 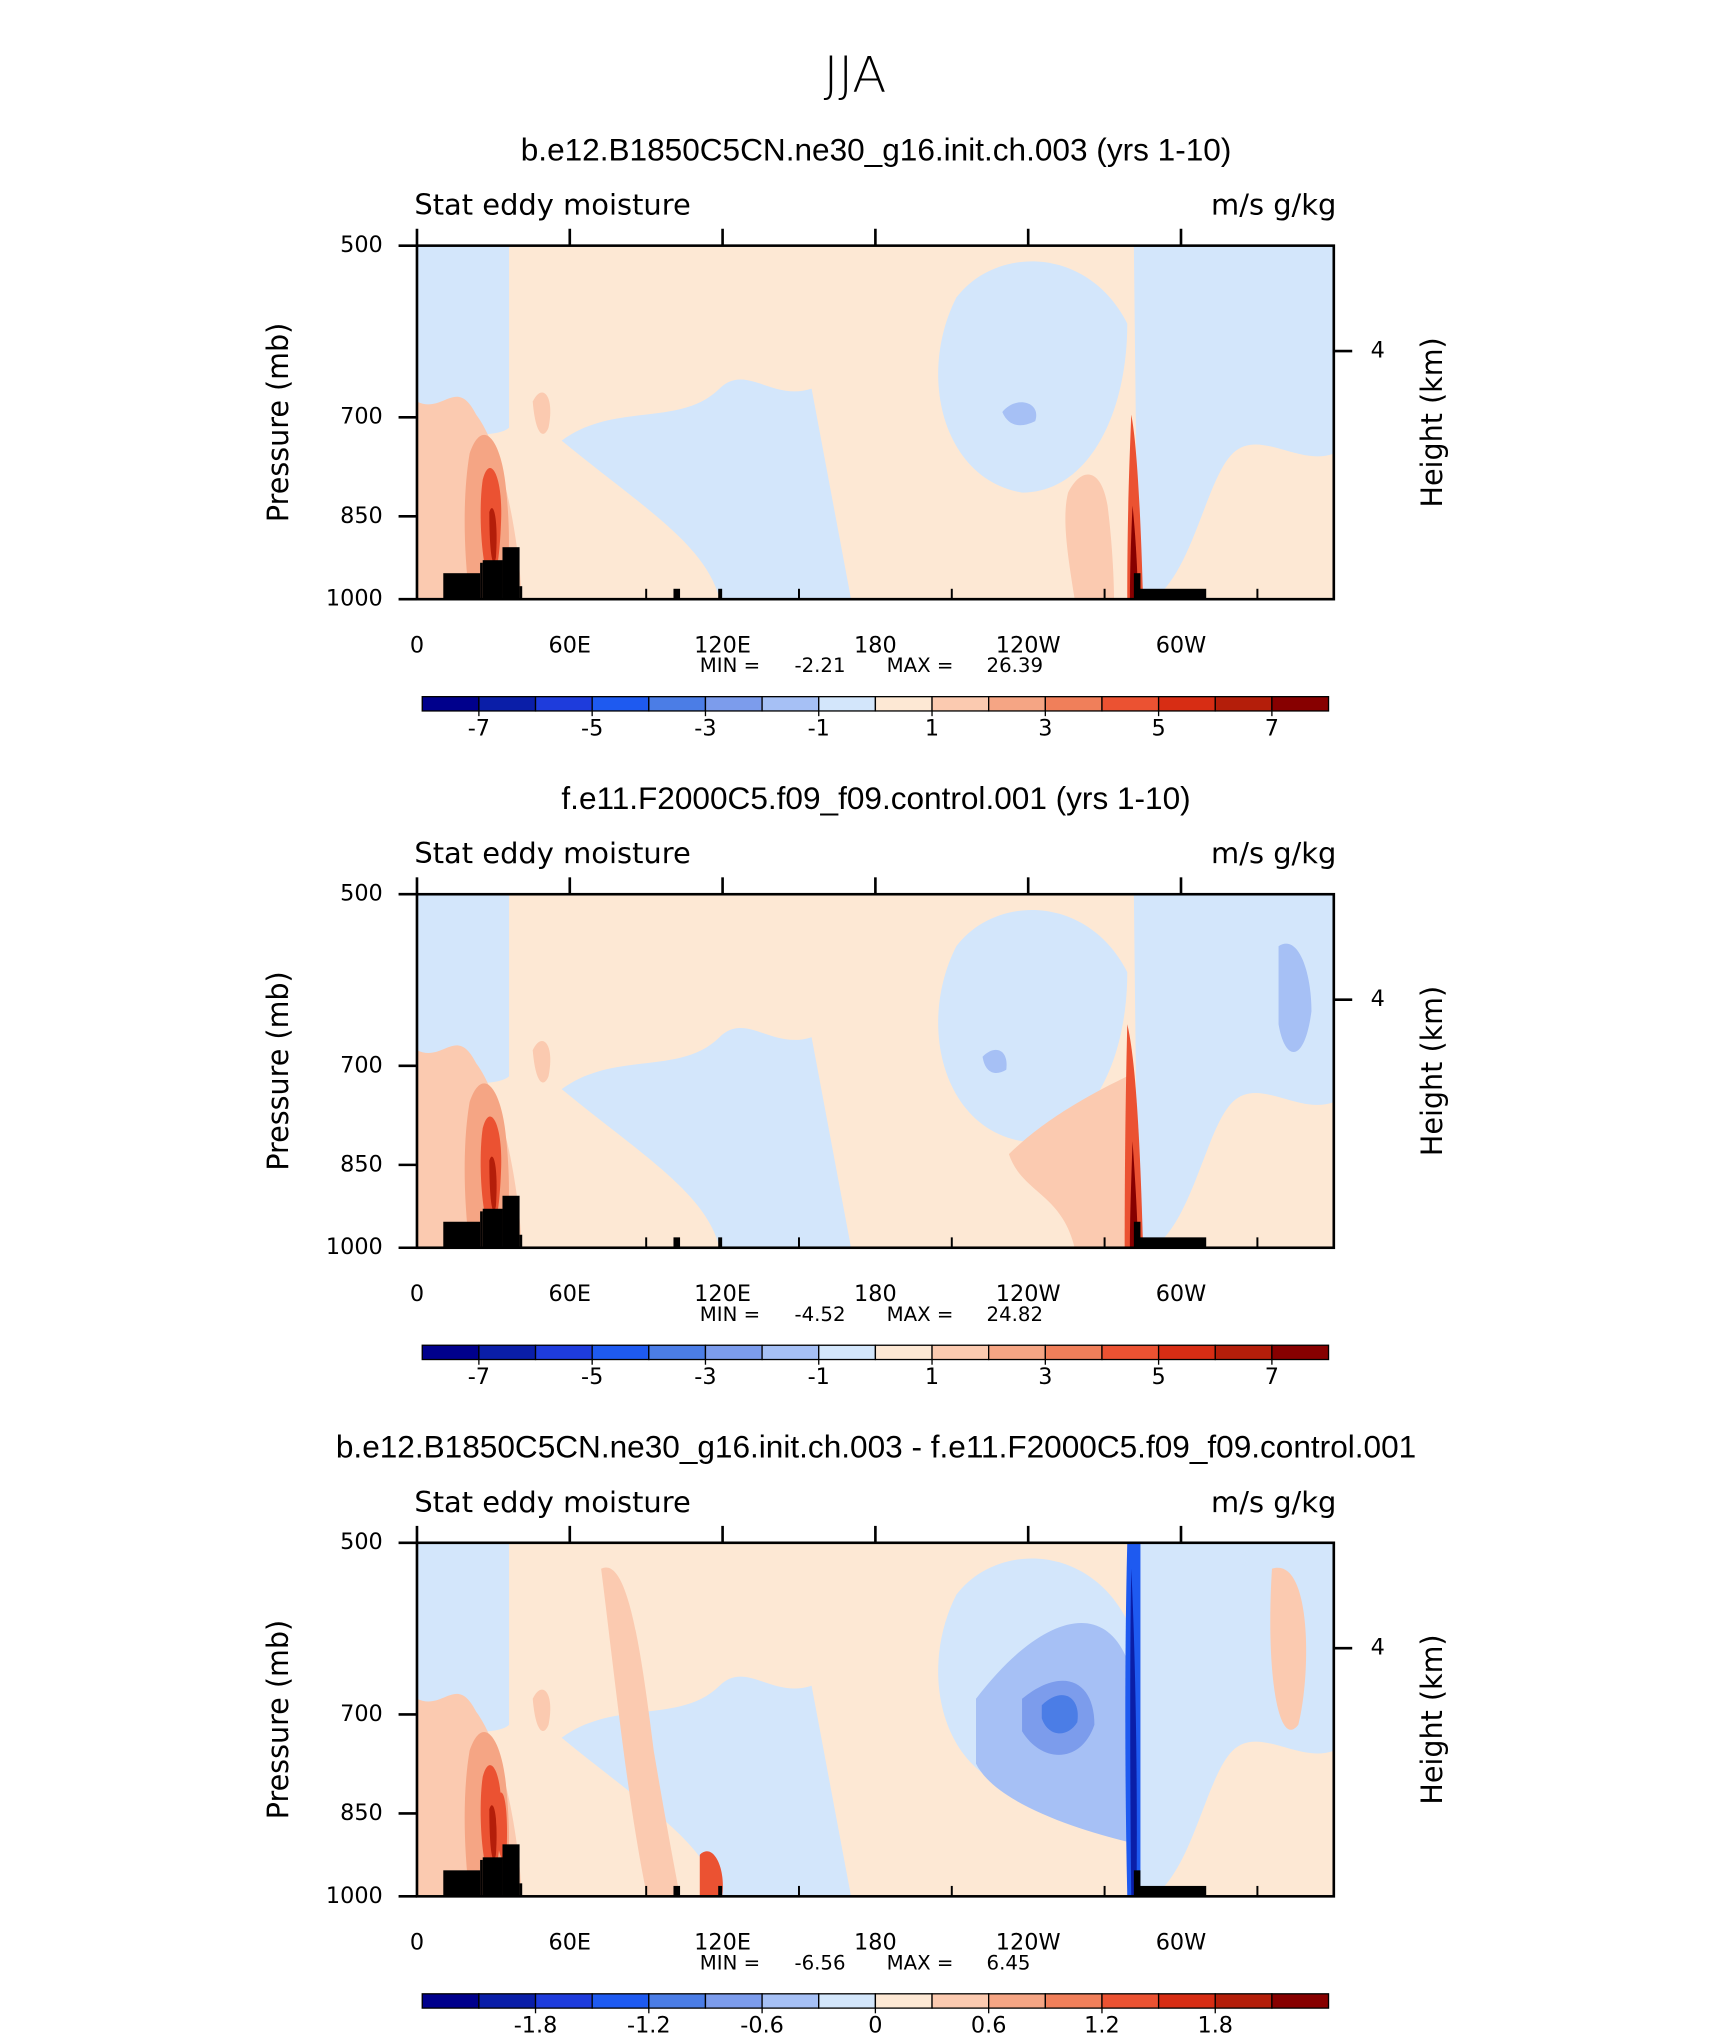 What do you see at coordinates (569, 646) in the screenshot?
I see `x-tick-label: 60E` at bounding box center [569, 646].